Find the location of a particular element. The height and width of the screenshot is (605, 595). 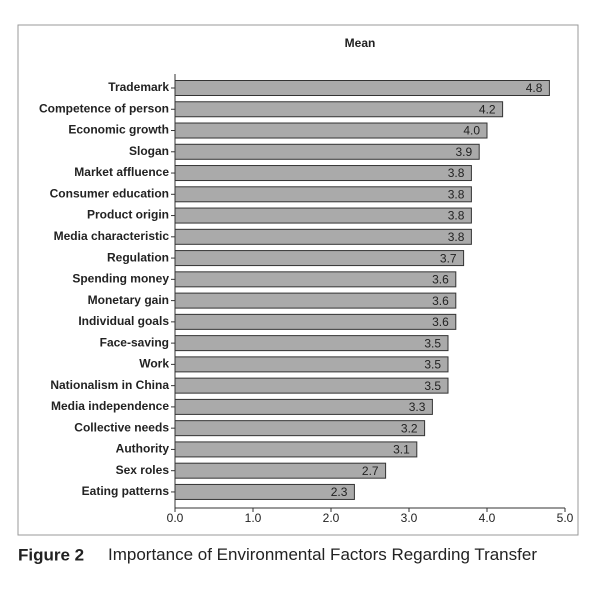

y-tick-label: Sex roles is located at coordinates (143, 470).